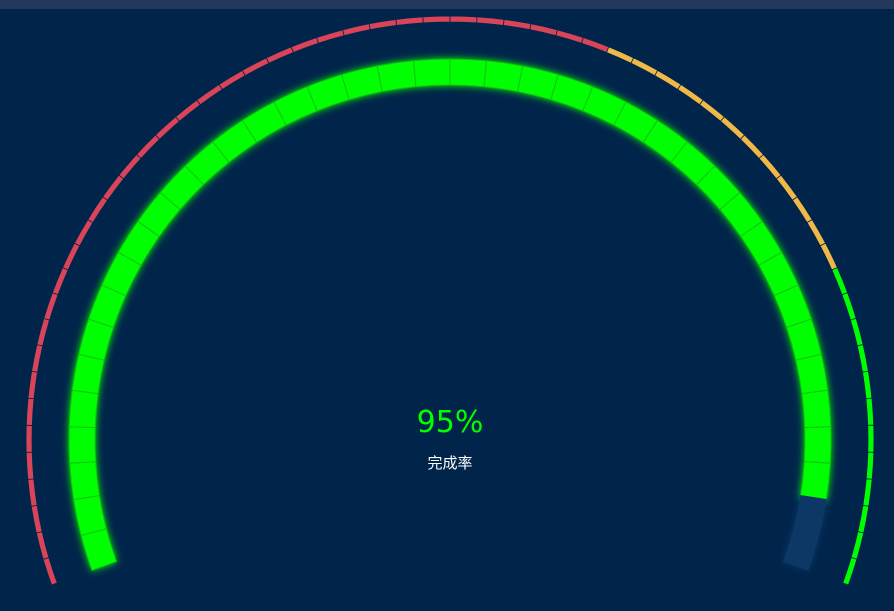  Describe the element at coordinates (449, 463) in the screenshot. I see `gauge-label: 完成率` at that location.